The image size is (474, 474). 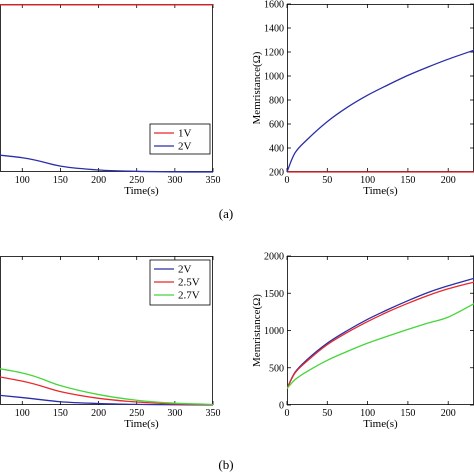 What do you see at coordinates (276, 149) in the screenshot?
I see `y-tick-label: 400` at bounding box center [276, 149].